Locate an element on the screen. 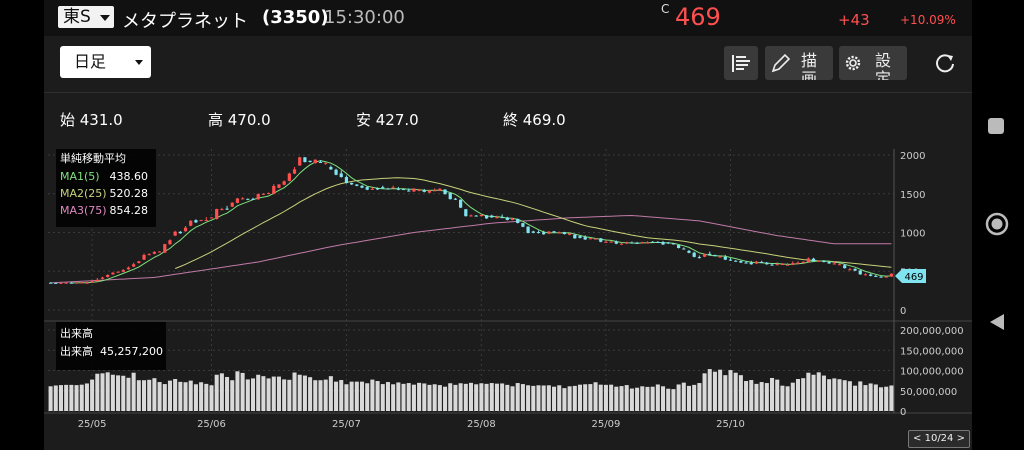 The width and height of the screenshot is (1024, 450). market-select: 東S is located at coordinates (86, 17).